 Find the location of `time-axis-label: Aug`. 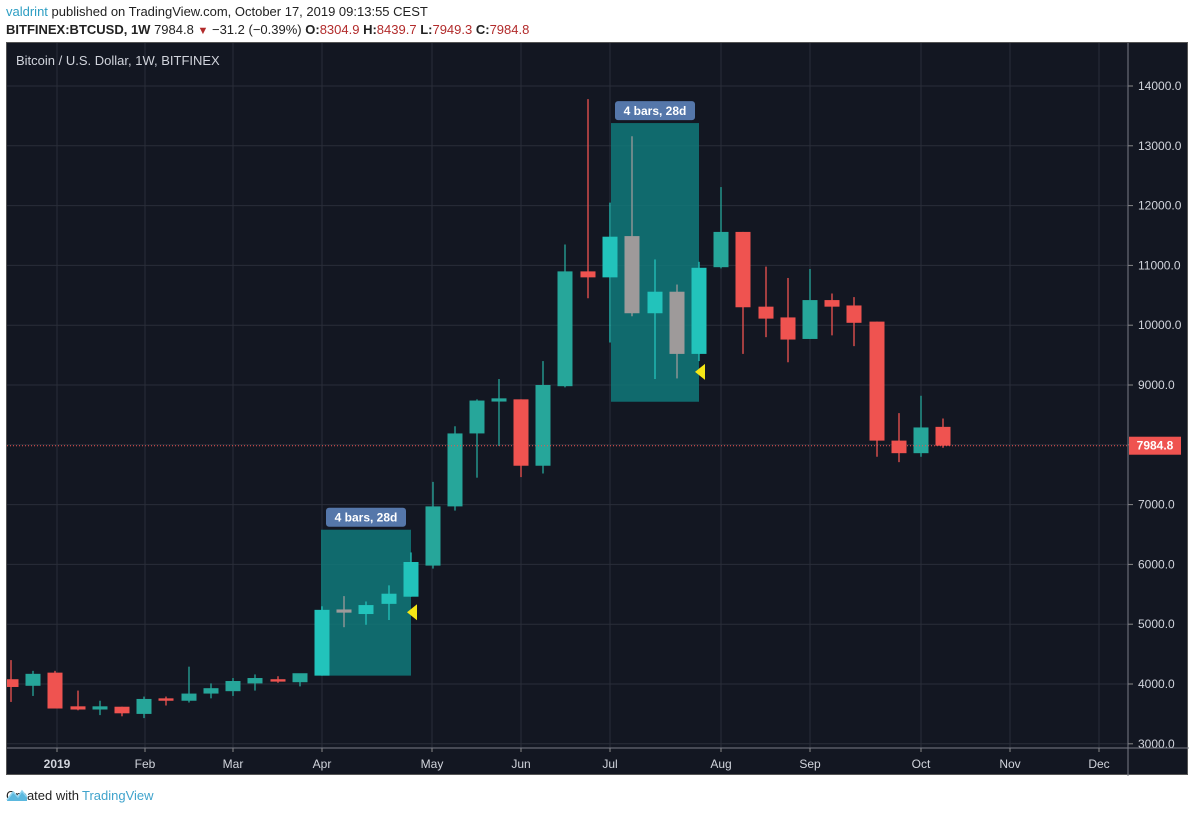

time-axis-label: Aug is located at coordinates (720, 764).